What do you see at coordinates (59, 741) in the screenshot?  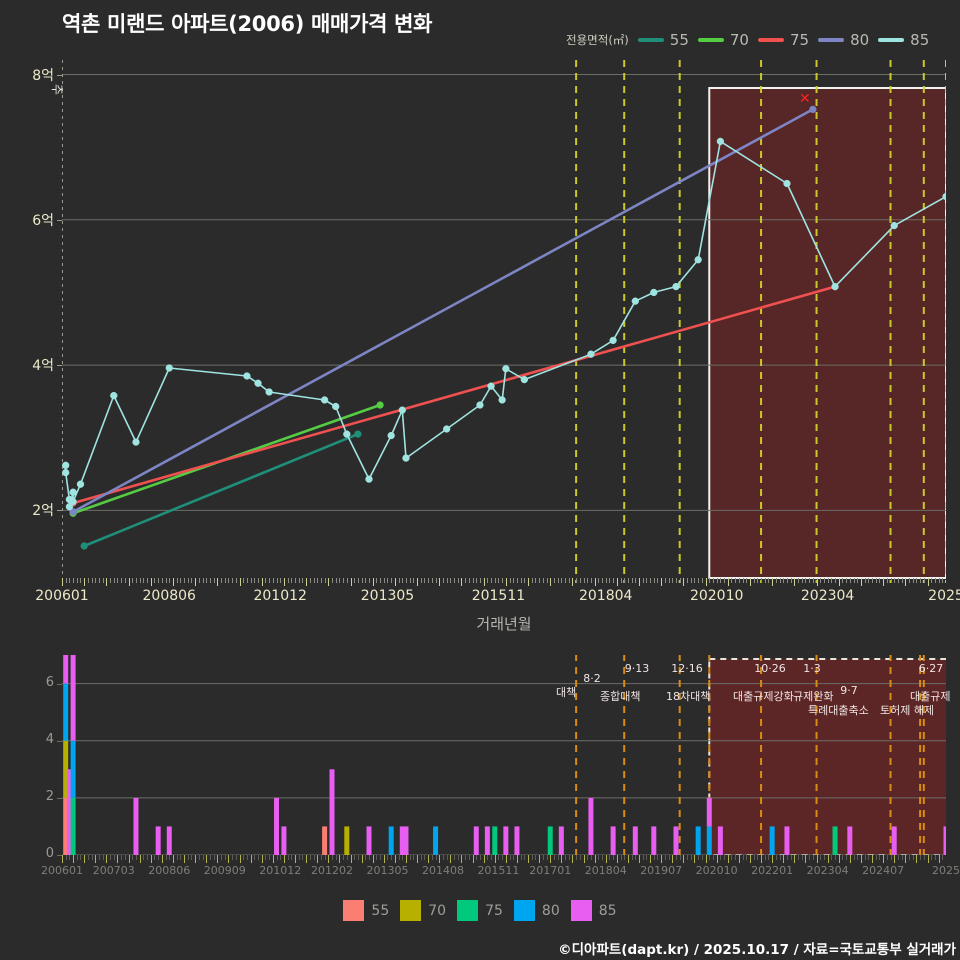 I see `volume-y-tick` at bounding box center [59, 741].